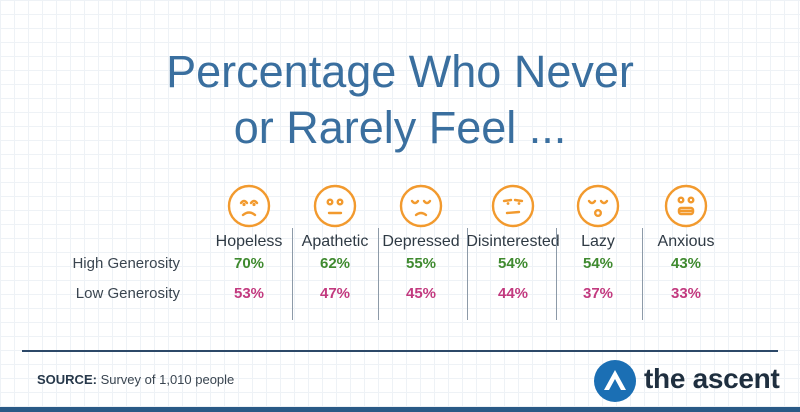  Describe the element at coordinates (127, 293) in the screenshot. I see `row-label-low-generosity: Low Generosity` at that location.